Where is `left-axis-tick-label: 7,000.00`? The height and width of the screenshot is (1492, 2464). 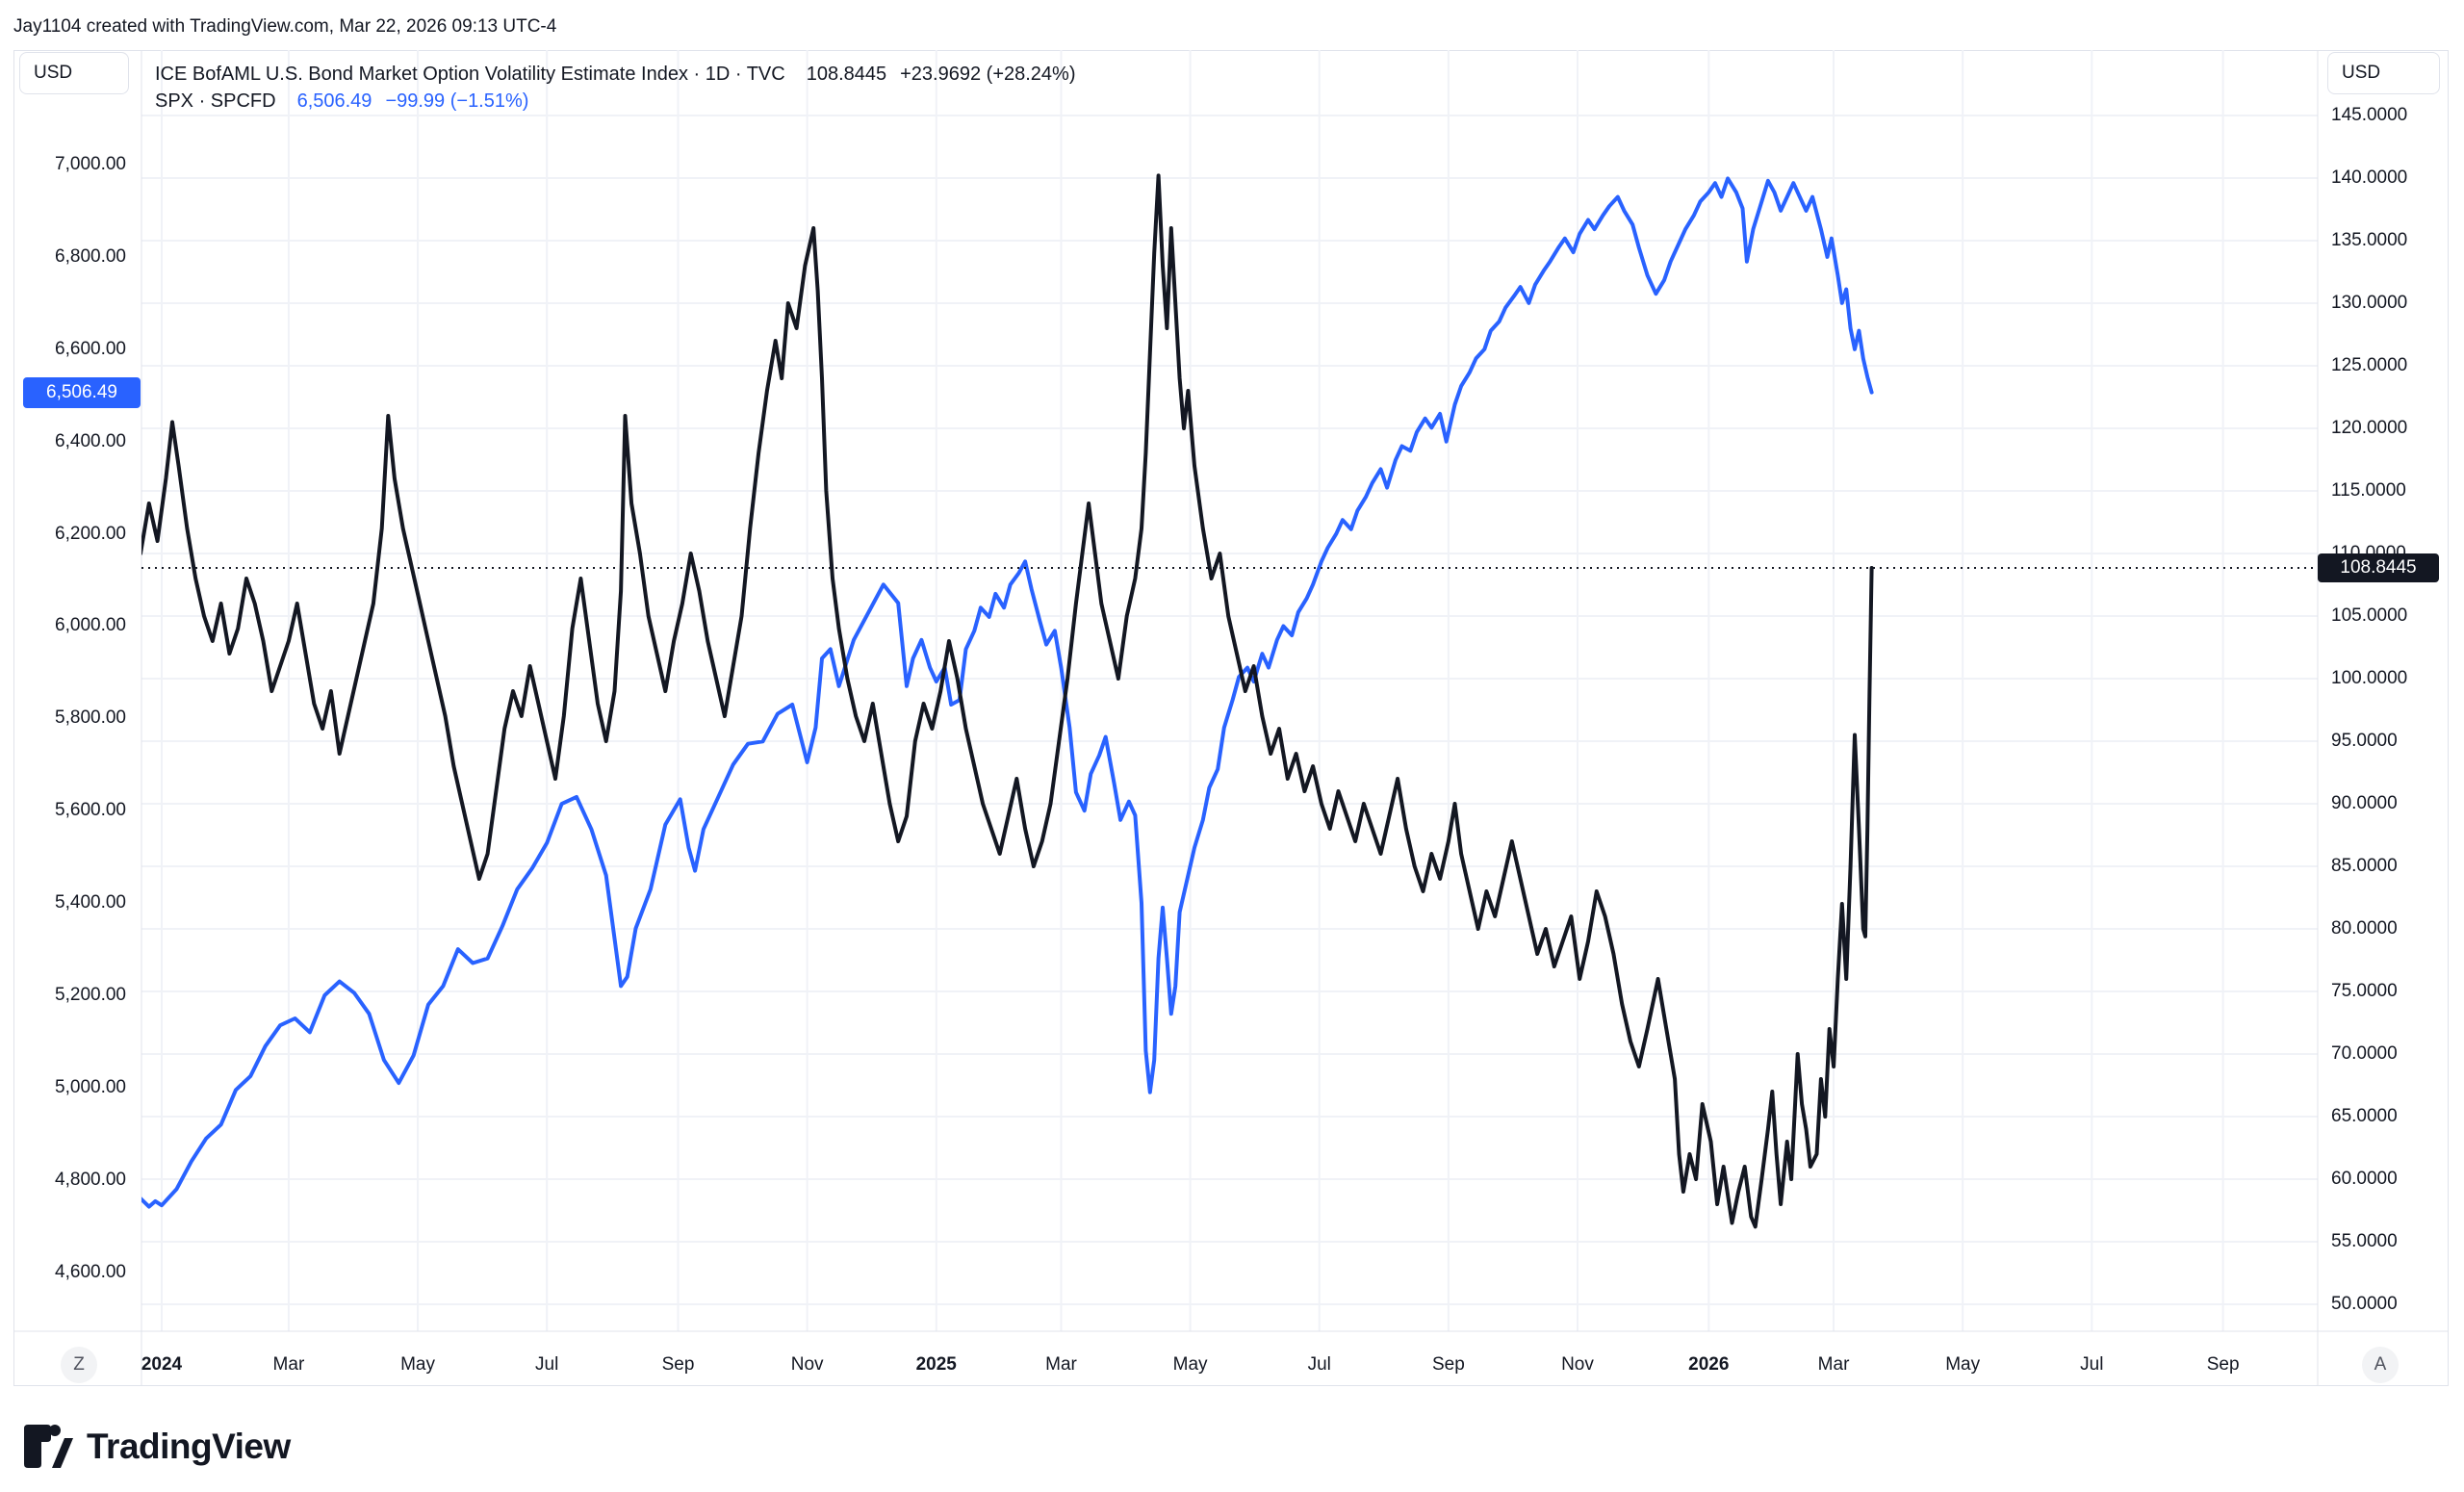
left-axis-tick-label: 7,000.00 is located at coordinates (90, 164).